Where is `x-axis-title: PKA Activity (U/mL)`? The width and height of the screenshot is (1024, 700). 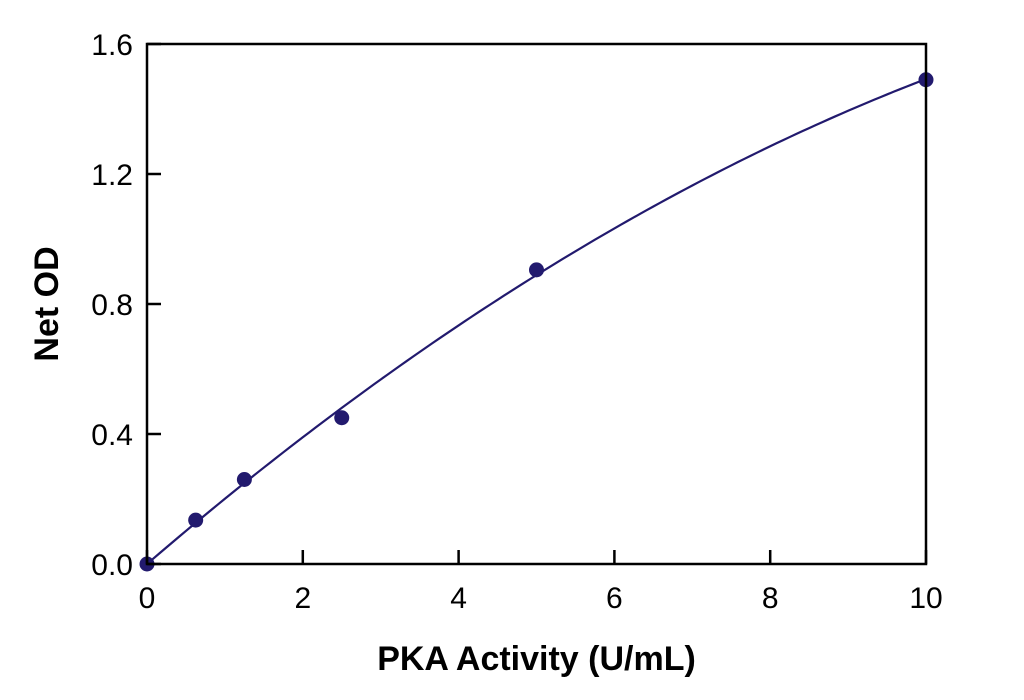 x-axis-title: PKA Activity (U/mL) is located at coordinates (536, 659).